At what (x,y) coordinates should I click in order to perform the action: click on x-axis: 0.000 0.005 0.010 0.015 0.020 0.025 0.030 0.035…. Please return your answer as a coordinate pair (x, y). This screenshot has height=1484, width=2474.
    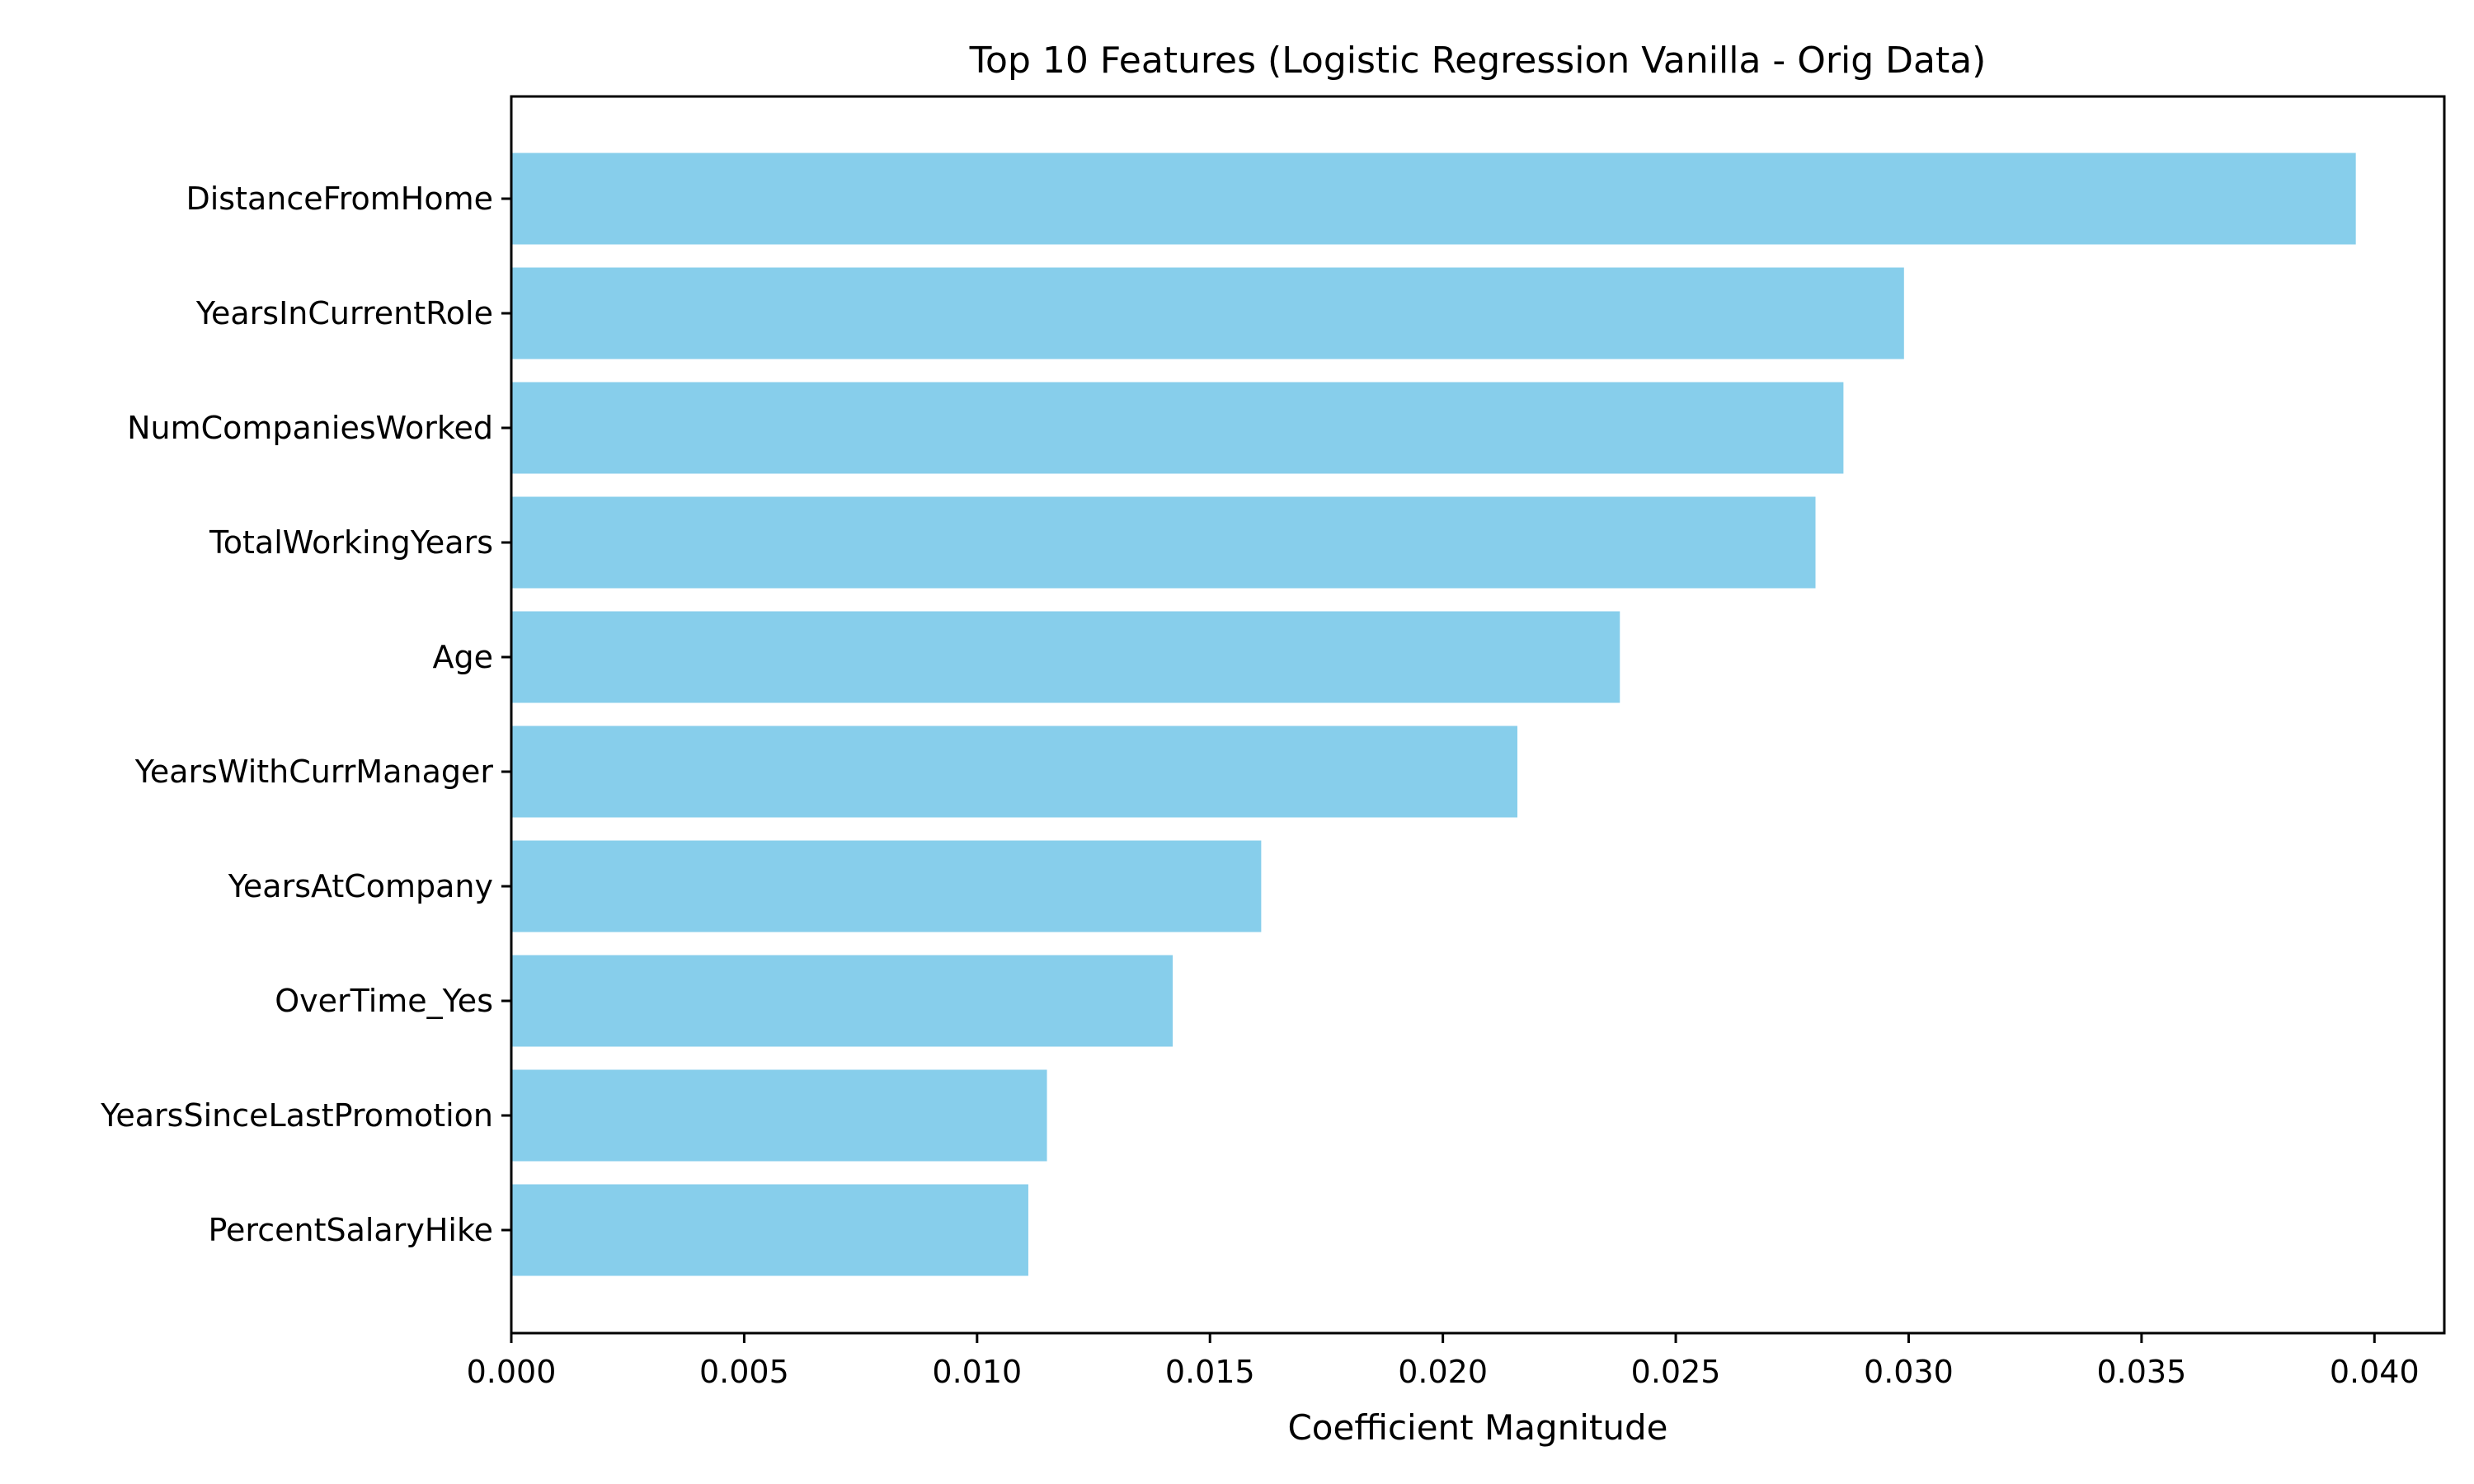
    Looking at the image, I should click on (1443, 1361).